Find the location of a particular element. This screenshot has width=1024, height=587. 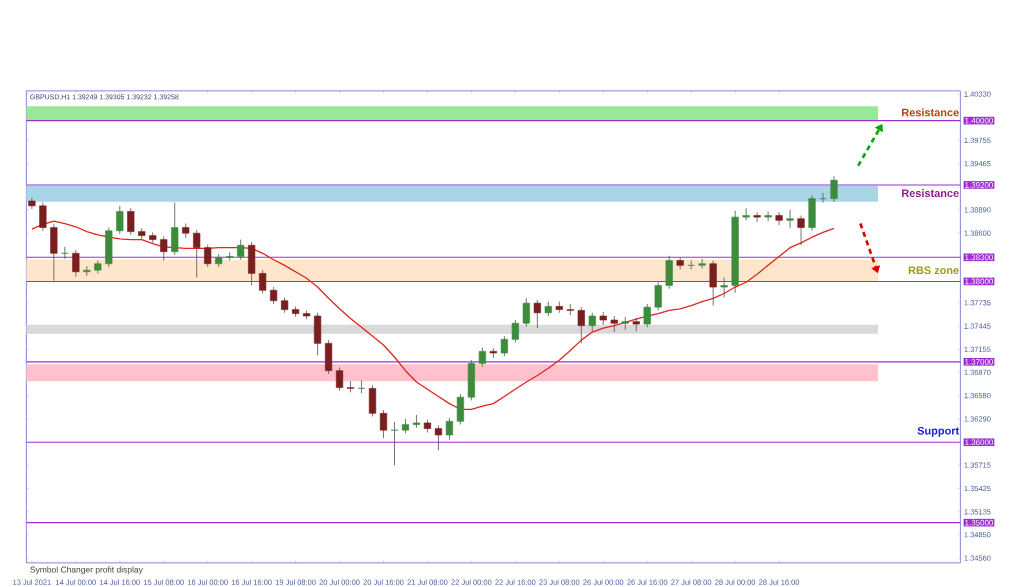

text: RBS zone is located at coordinates (933, 270).